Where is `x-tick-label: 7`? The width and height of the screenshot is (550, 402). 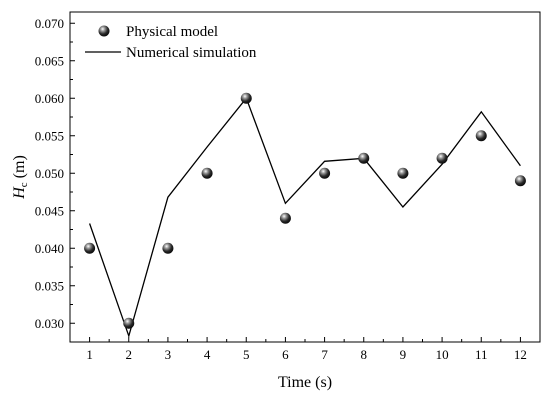
x-tick-label: 7 is located at coordinates (324, 354).